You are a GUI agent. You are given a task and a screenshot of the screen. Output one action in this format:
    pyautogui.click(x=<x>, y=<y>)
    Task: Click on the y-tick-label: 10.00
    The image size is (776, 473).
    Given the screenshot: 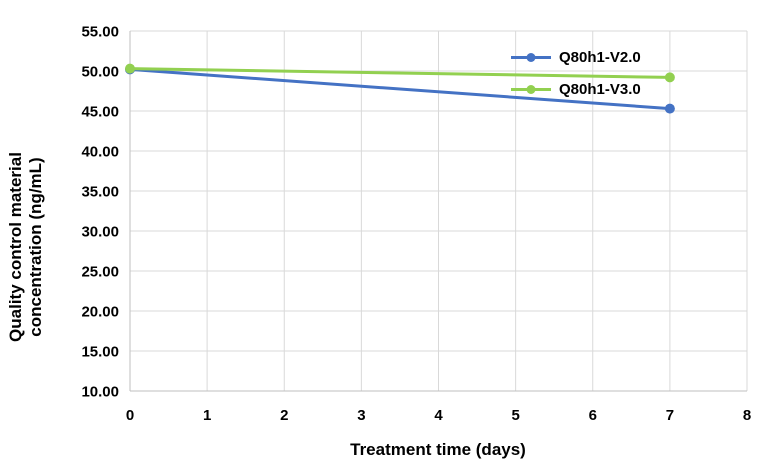 What is the action you would take?
    pyautogui.click(x=100, y=392)
    